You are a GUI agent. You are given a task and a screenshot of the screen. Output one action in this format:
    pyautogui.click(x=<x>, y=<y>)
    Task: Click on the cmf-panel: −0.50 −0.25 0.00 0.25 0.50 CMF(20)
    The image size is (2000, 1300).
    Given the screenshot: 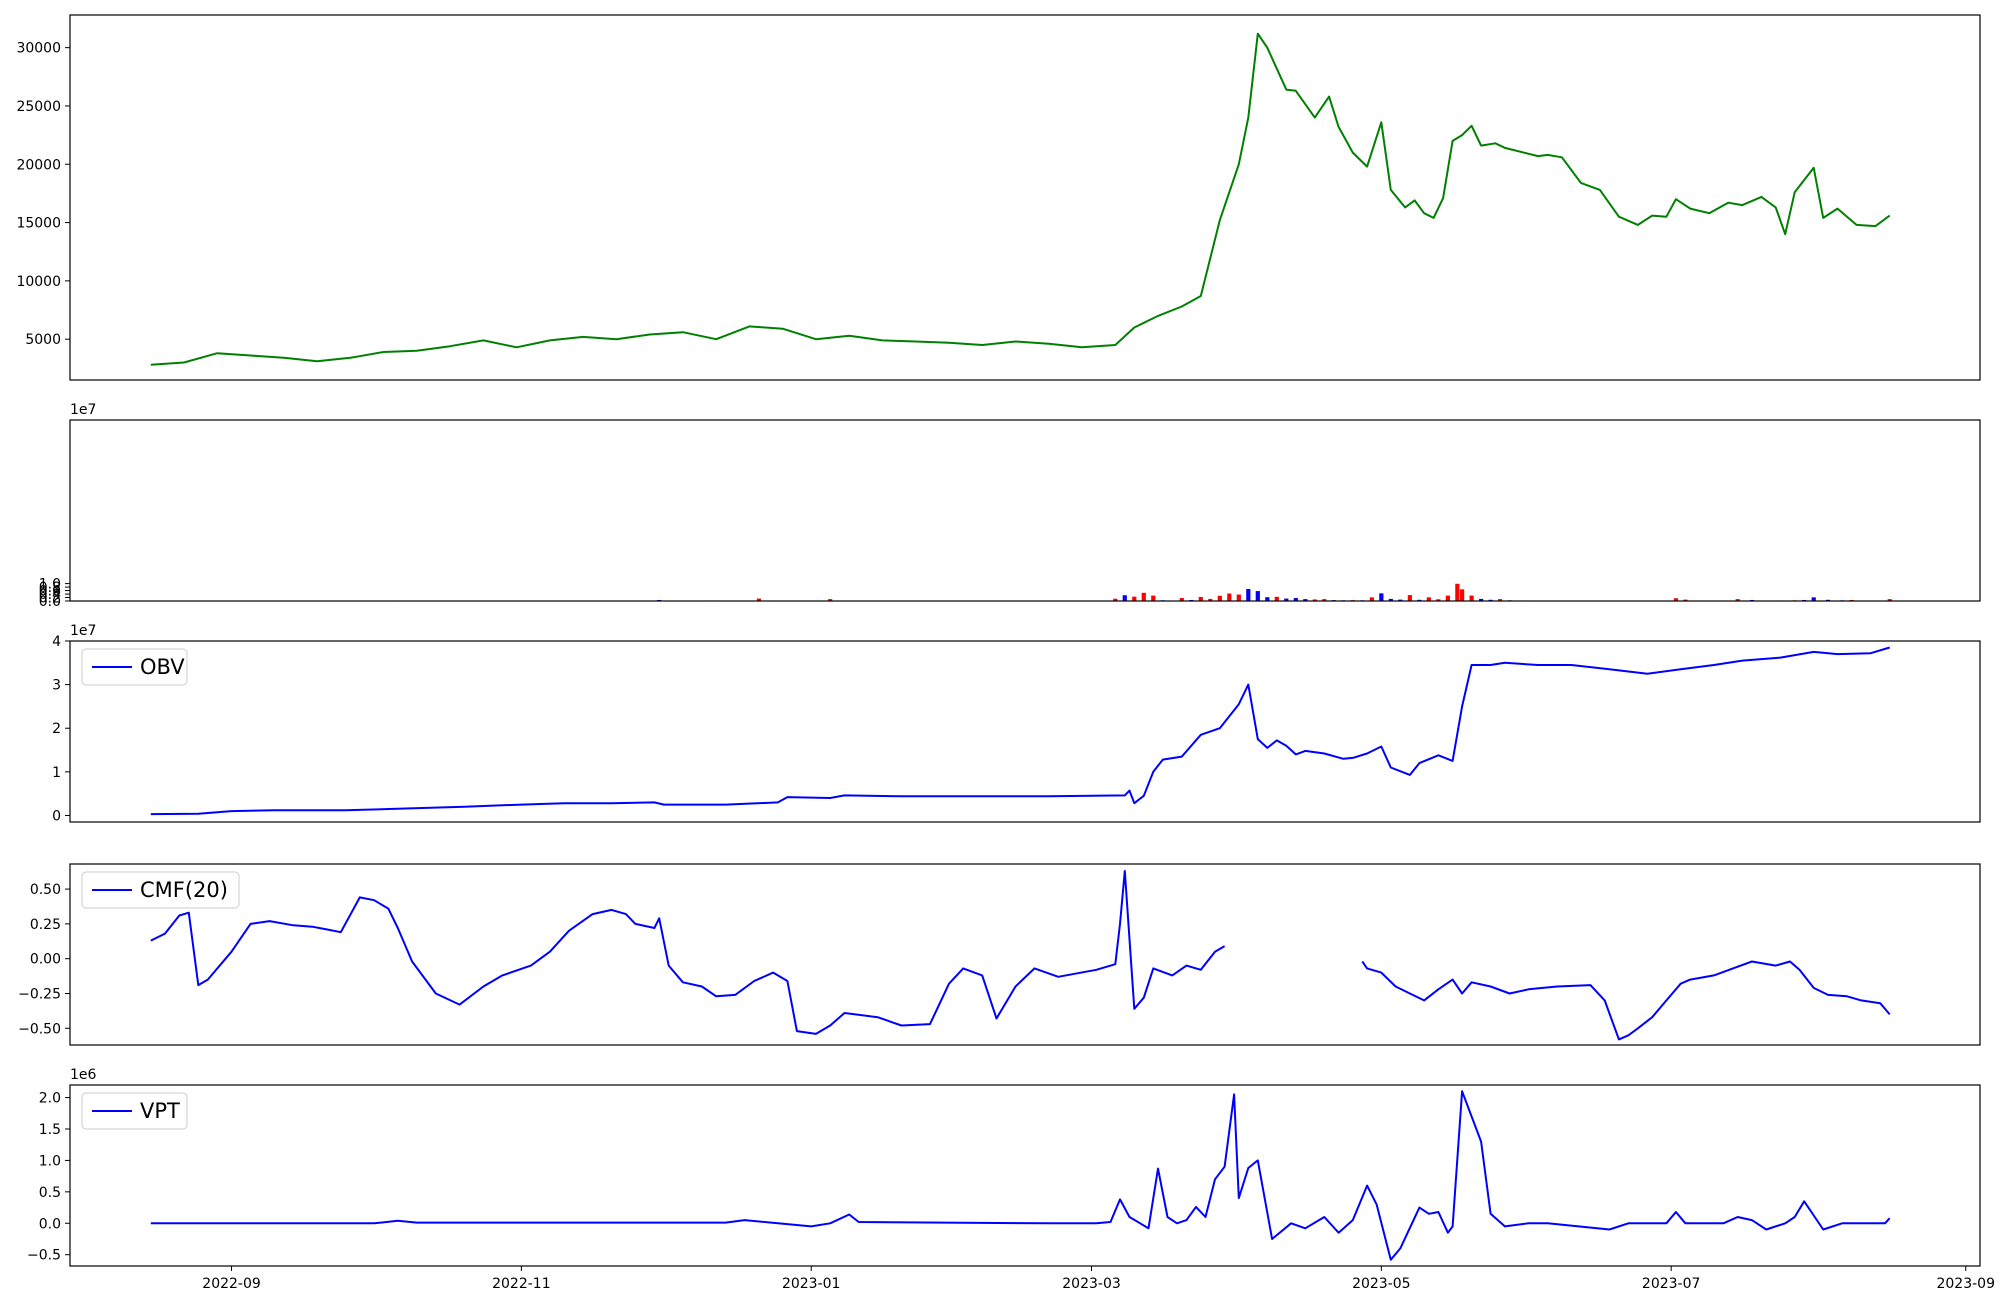 What is the action you would take?
    pyautogui.click(x=999, y=954)
    